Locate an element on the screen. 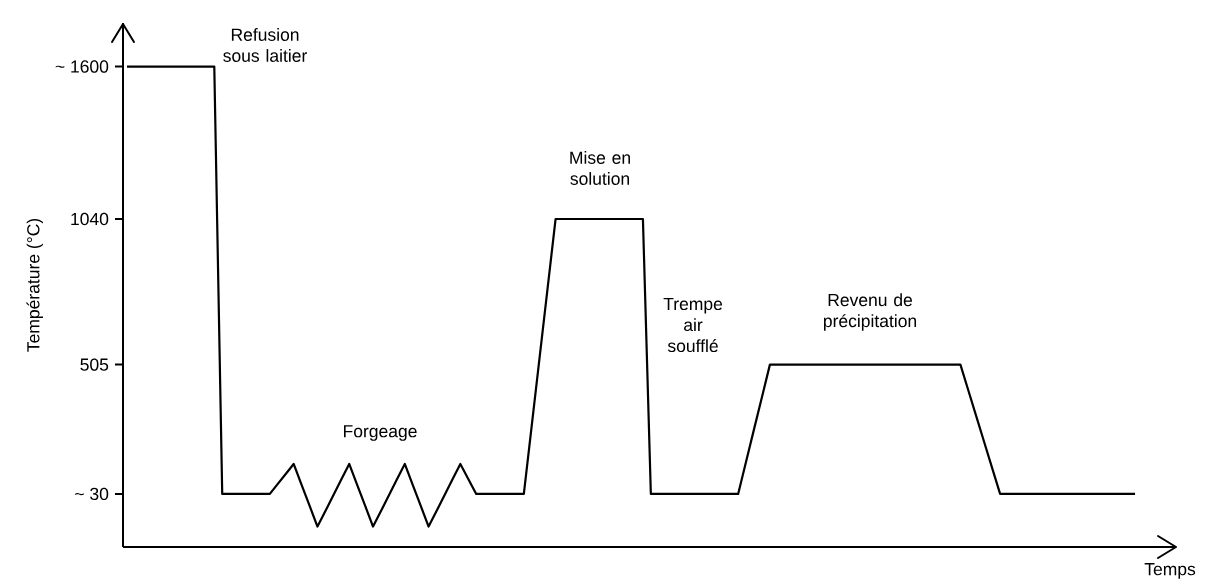 Image resolution: width=1209 pixels, height=585 pixels. annotation: Mise en solution is located at coordinates (600, 168).